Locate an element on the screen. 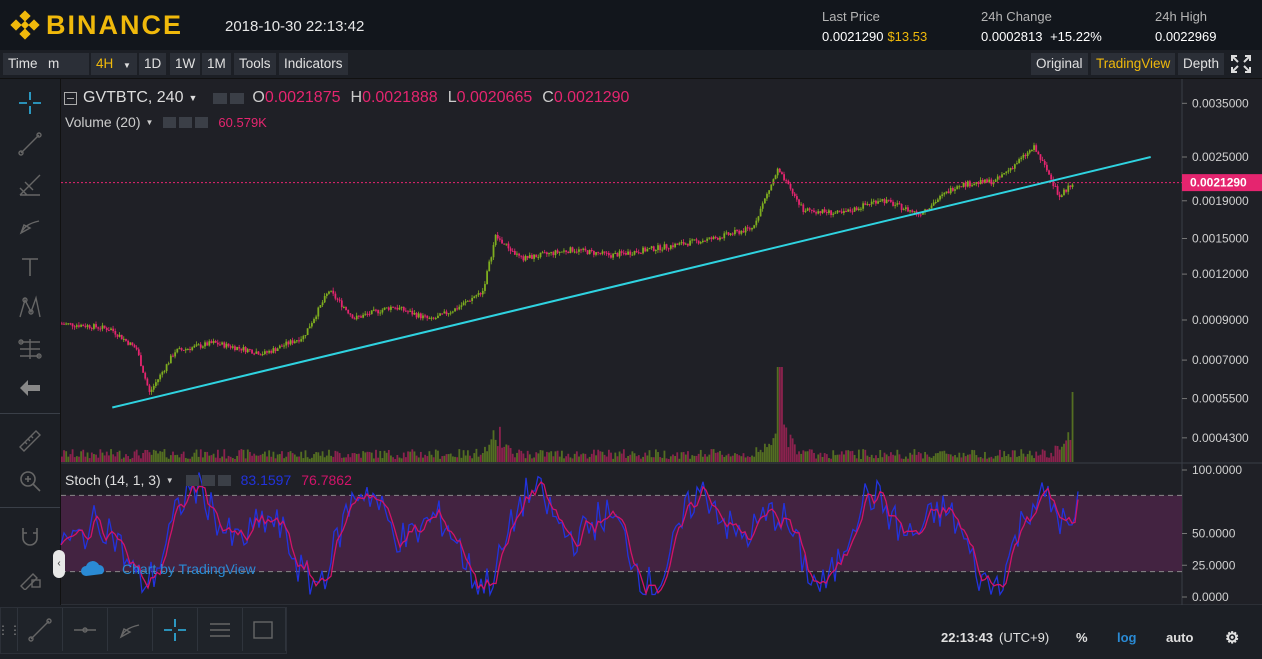 The width and height of the screenshot is (1262, 659). ruler-icon is located at coordinates (30, 441).